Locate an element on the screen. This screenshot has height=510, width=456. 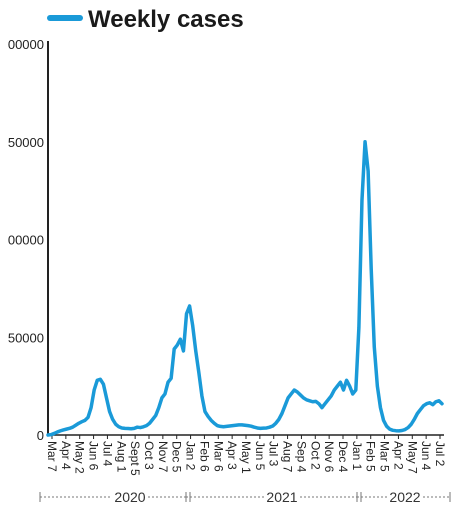
x-tick-label: Jan 1 is located at coordinates (357, 456).